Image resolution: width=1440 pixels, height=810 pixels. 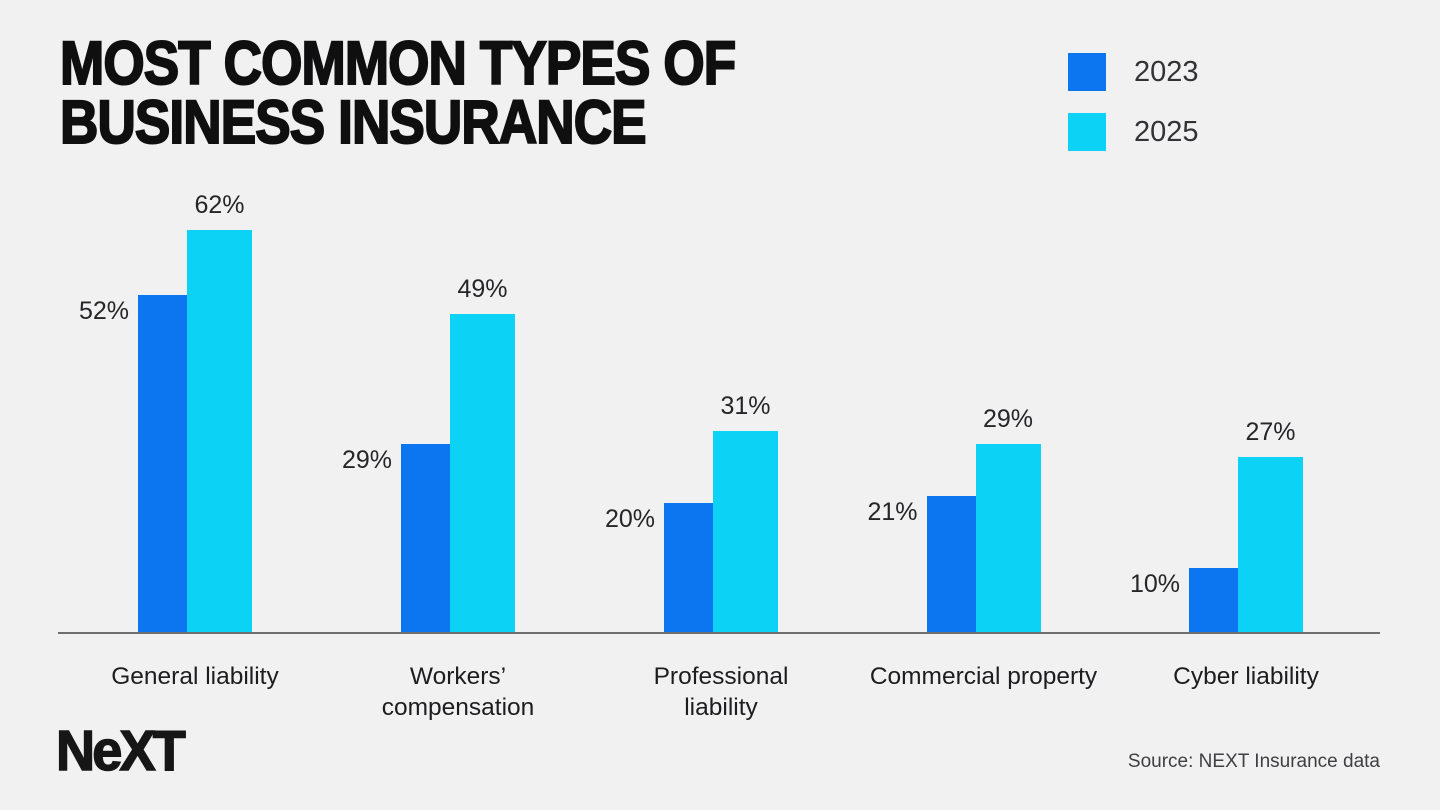 I want to click on legend-item-2025: 2025, so click(x=1133, y=132).